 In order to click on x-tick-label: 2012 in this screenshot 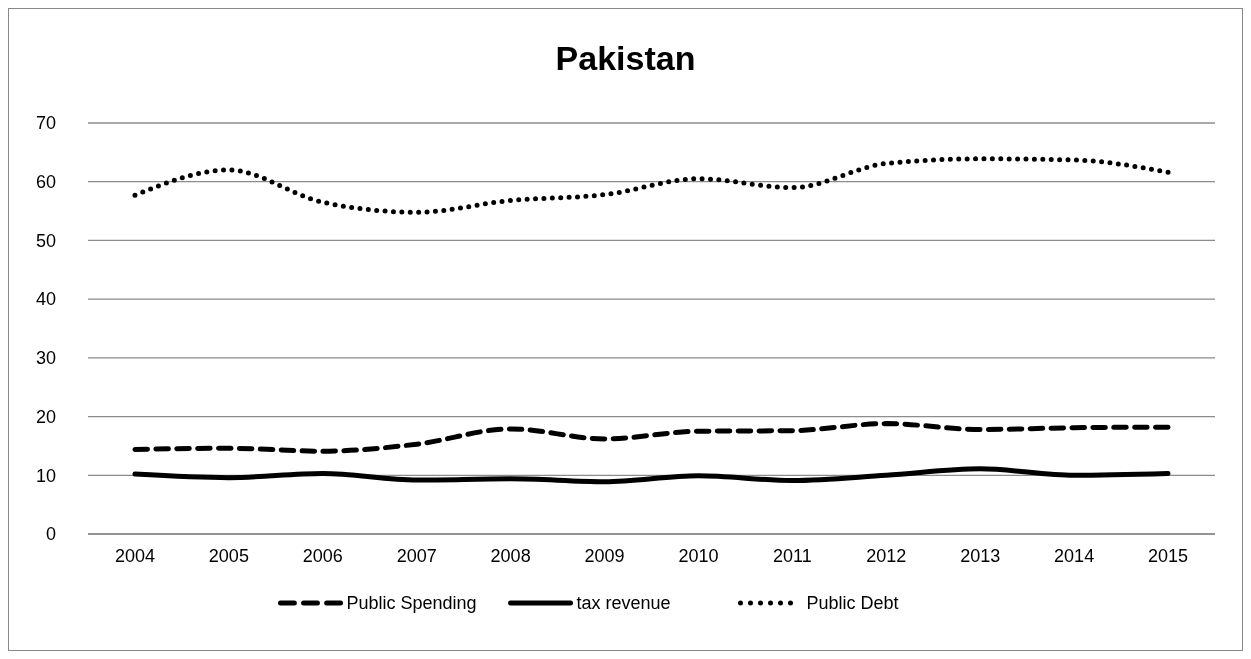, I will do `click(886, 556)`.